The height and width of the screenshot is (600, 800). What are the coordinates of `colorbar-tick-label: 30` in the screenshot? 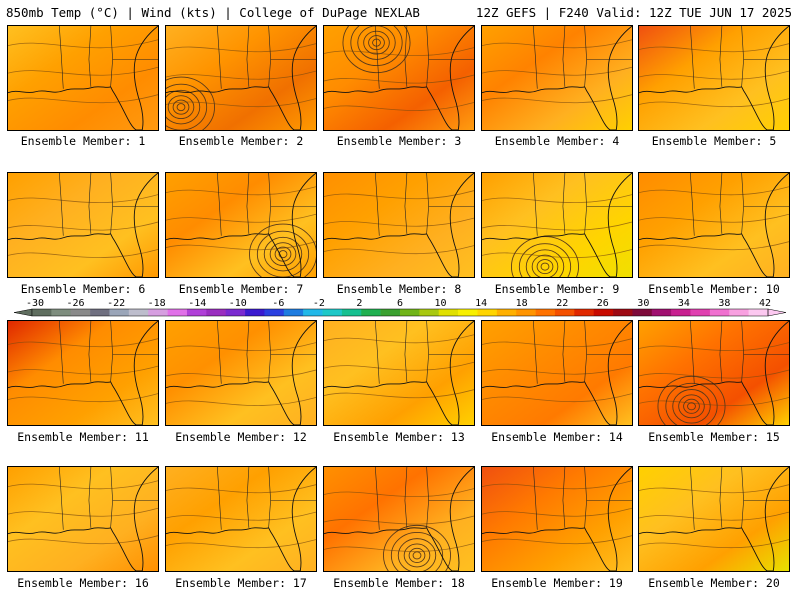 It's located at (643, 303).